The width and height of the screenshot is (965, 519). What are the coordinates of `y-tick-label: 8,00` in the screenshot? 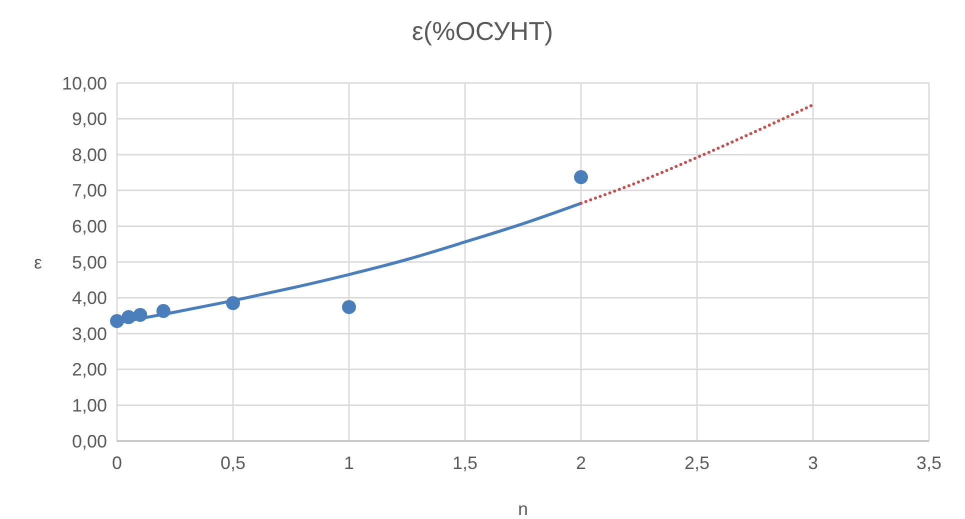 It's located at (89, 154).